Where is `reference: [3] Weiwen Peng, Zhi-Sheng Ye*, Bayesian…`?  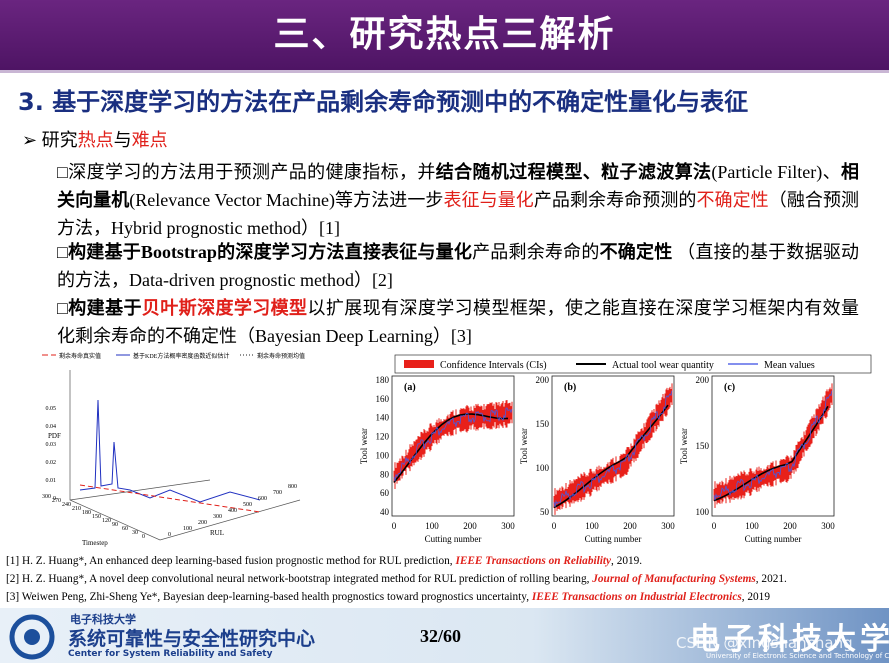
reference: [3] Weiwen Peng, Zhi-Sheng Ye*, Bayesian… is located at coordinates (396, 597).